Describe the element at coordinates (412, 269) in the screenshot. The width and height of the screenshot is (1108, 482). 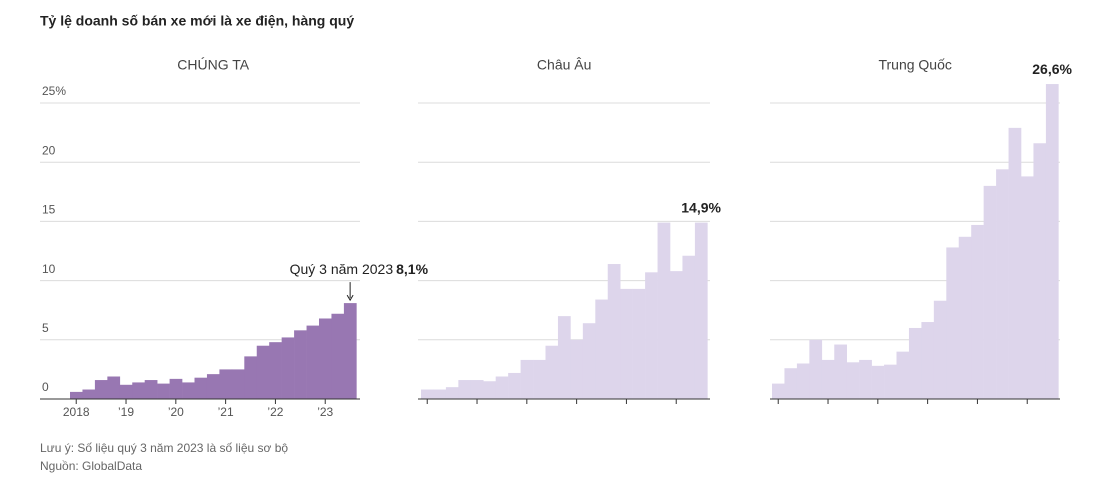
I see `value-label: 8,1%` at that location.